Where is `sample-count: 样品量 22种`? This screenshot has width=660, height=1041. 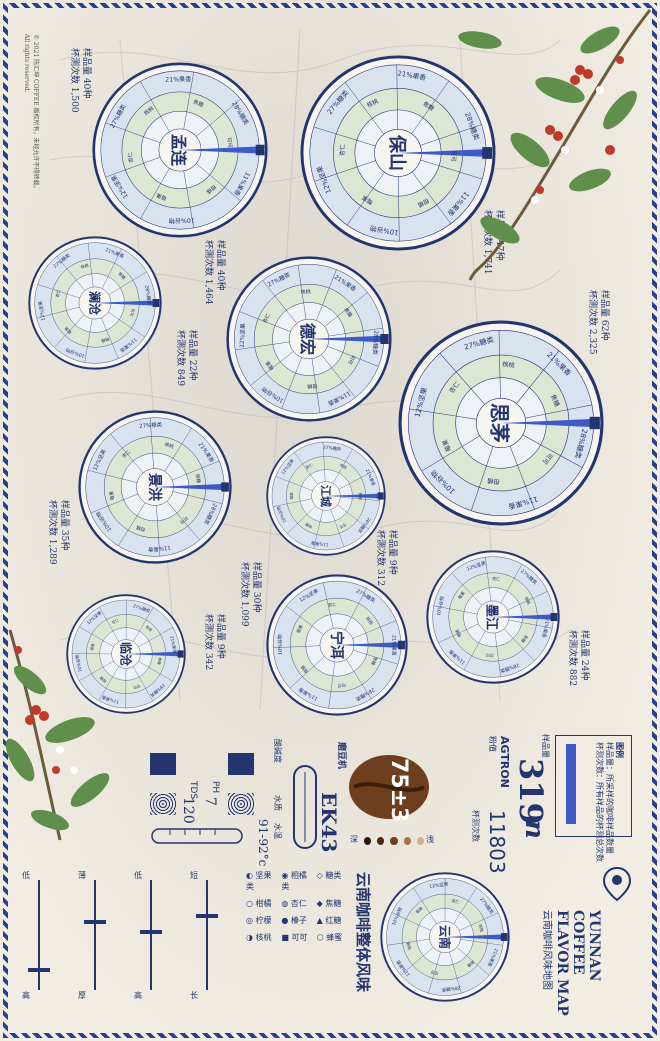
sample-count: 样品量 22种 is located at coordinates (192, 355).